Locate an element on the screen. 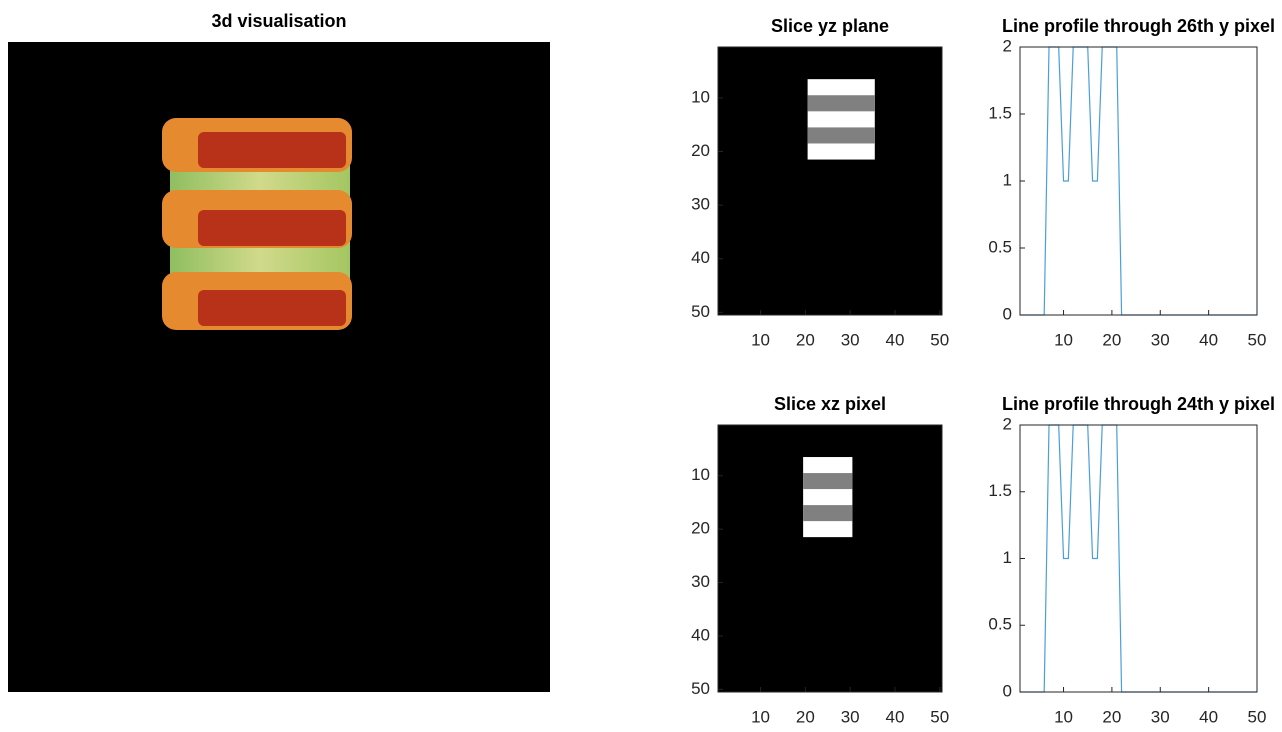  chart-title: Line profile through 26th y pixel is located at coordinates (1138, 26).